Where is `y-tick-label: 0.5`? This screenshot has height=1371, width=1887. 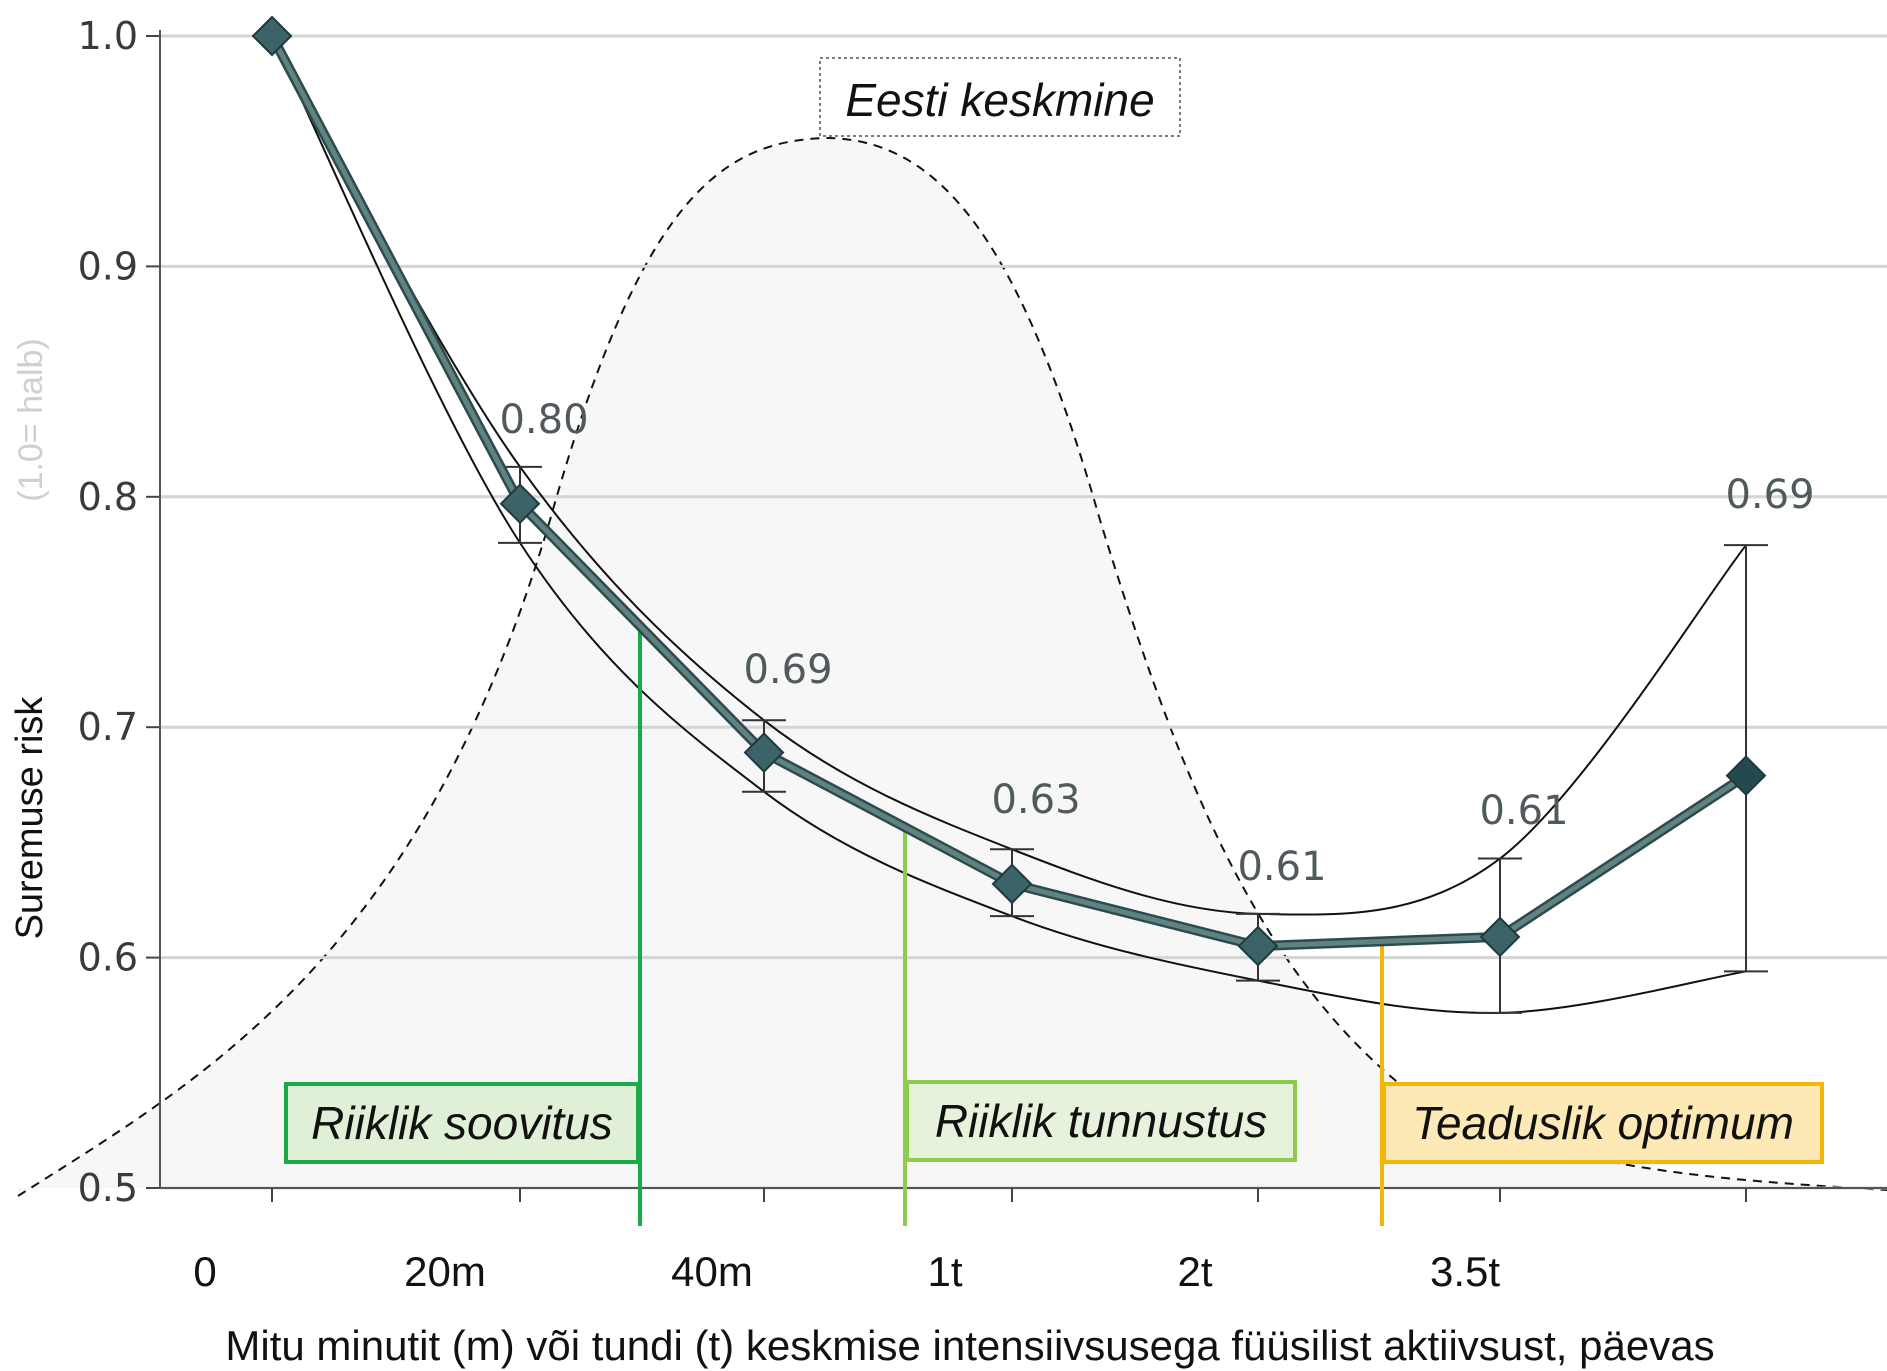
y-tick-label: 0.5 is located at coordinates (108, 1188).